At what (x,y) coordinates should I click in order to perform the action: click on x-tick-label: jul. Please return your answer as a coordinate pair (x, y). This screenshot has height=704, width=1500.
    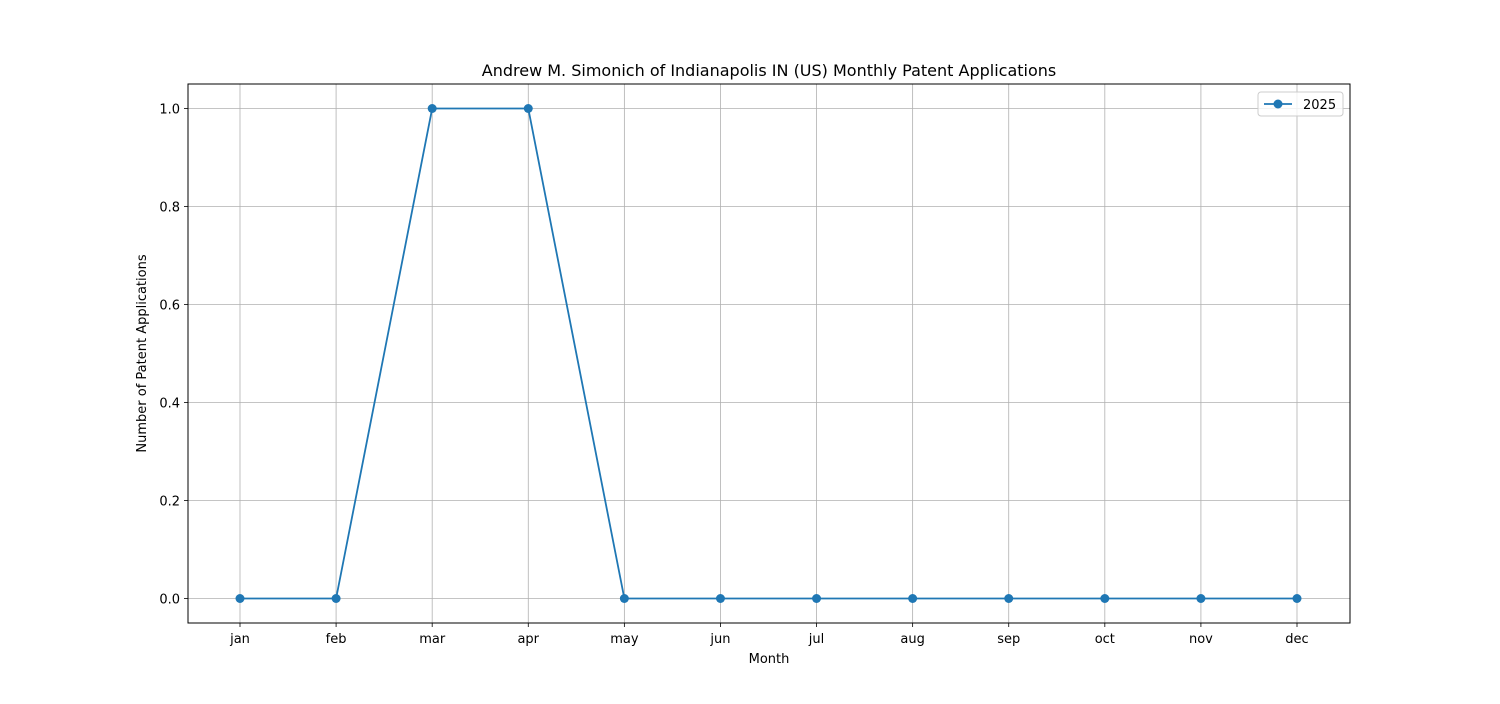
    Looking at the image, I should click on (816, 639).